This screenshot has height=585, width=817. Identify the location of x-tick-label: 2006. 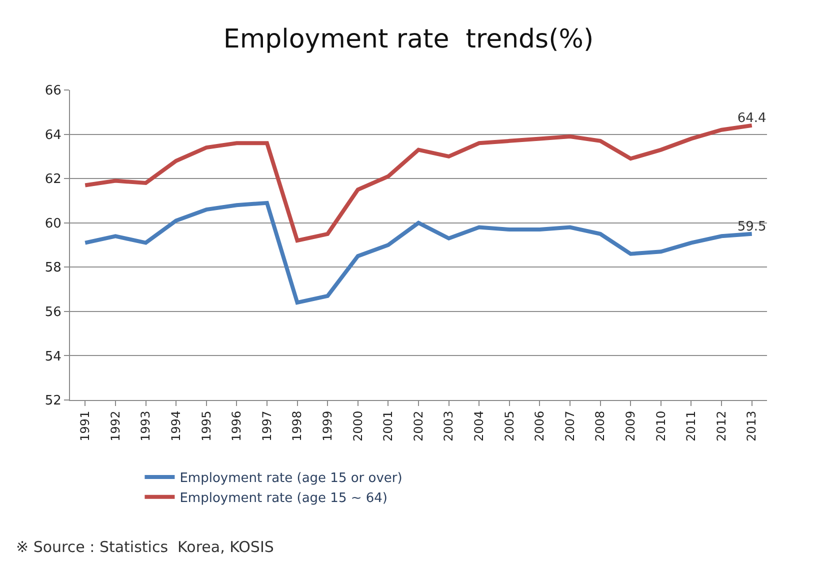
(539, 426).